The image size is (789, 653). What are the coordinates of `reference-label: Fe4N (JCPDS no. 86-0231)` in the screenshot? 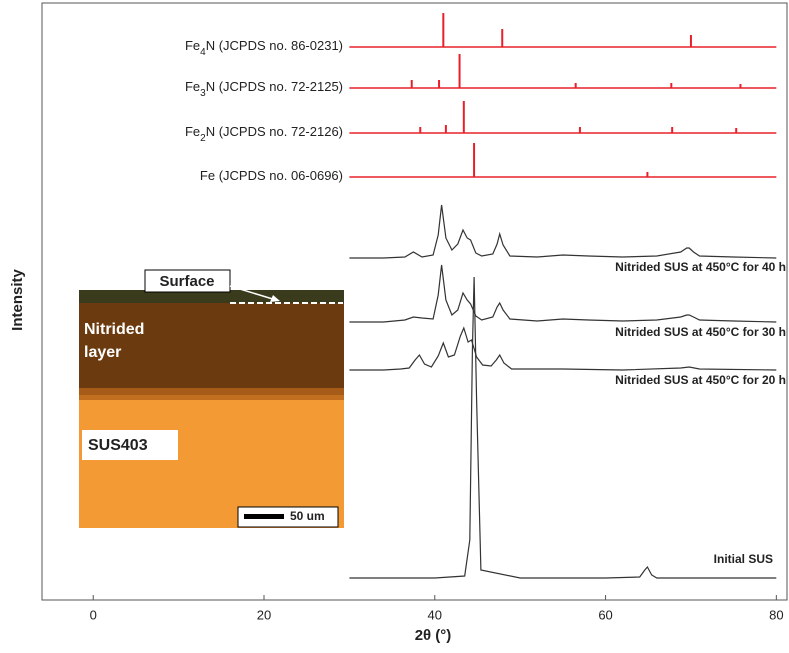 It's located at (264, 48).